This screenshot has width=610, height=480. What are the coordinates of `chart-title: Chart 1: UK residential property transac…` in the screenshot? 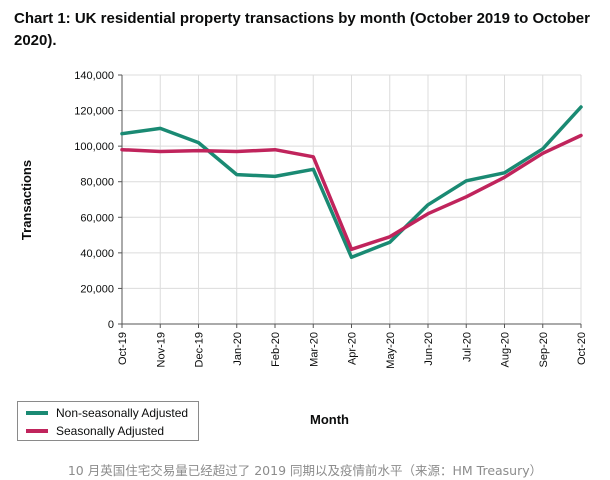 It's located at (302, 29).